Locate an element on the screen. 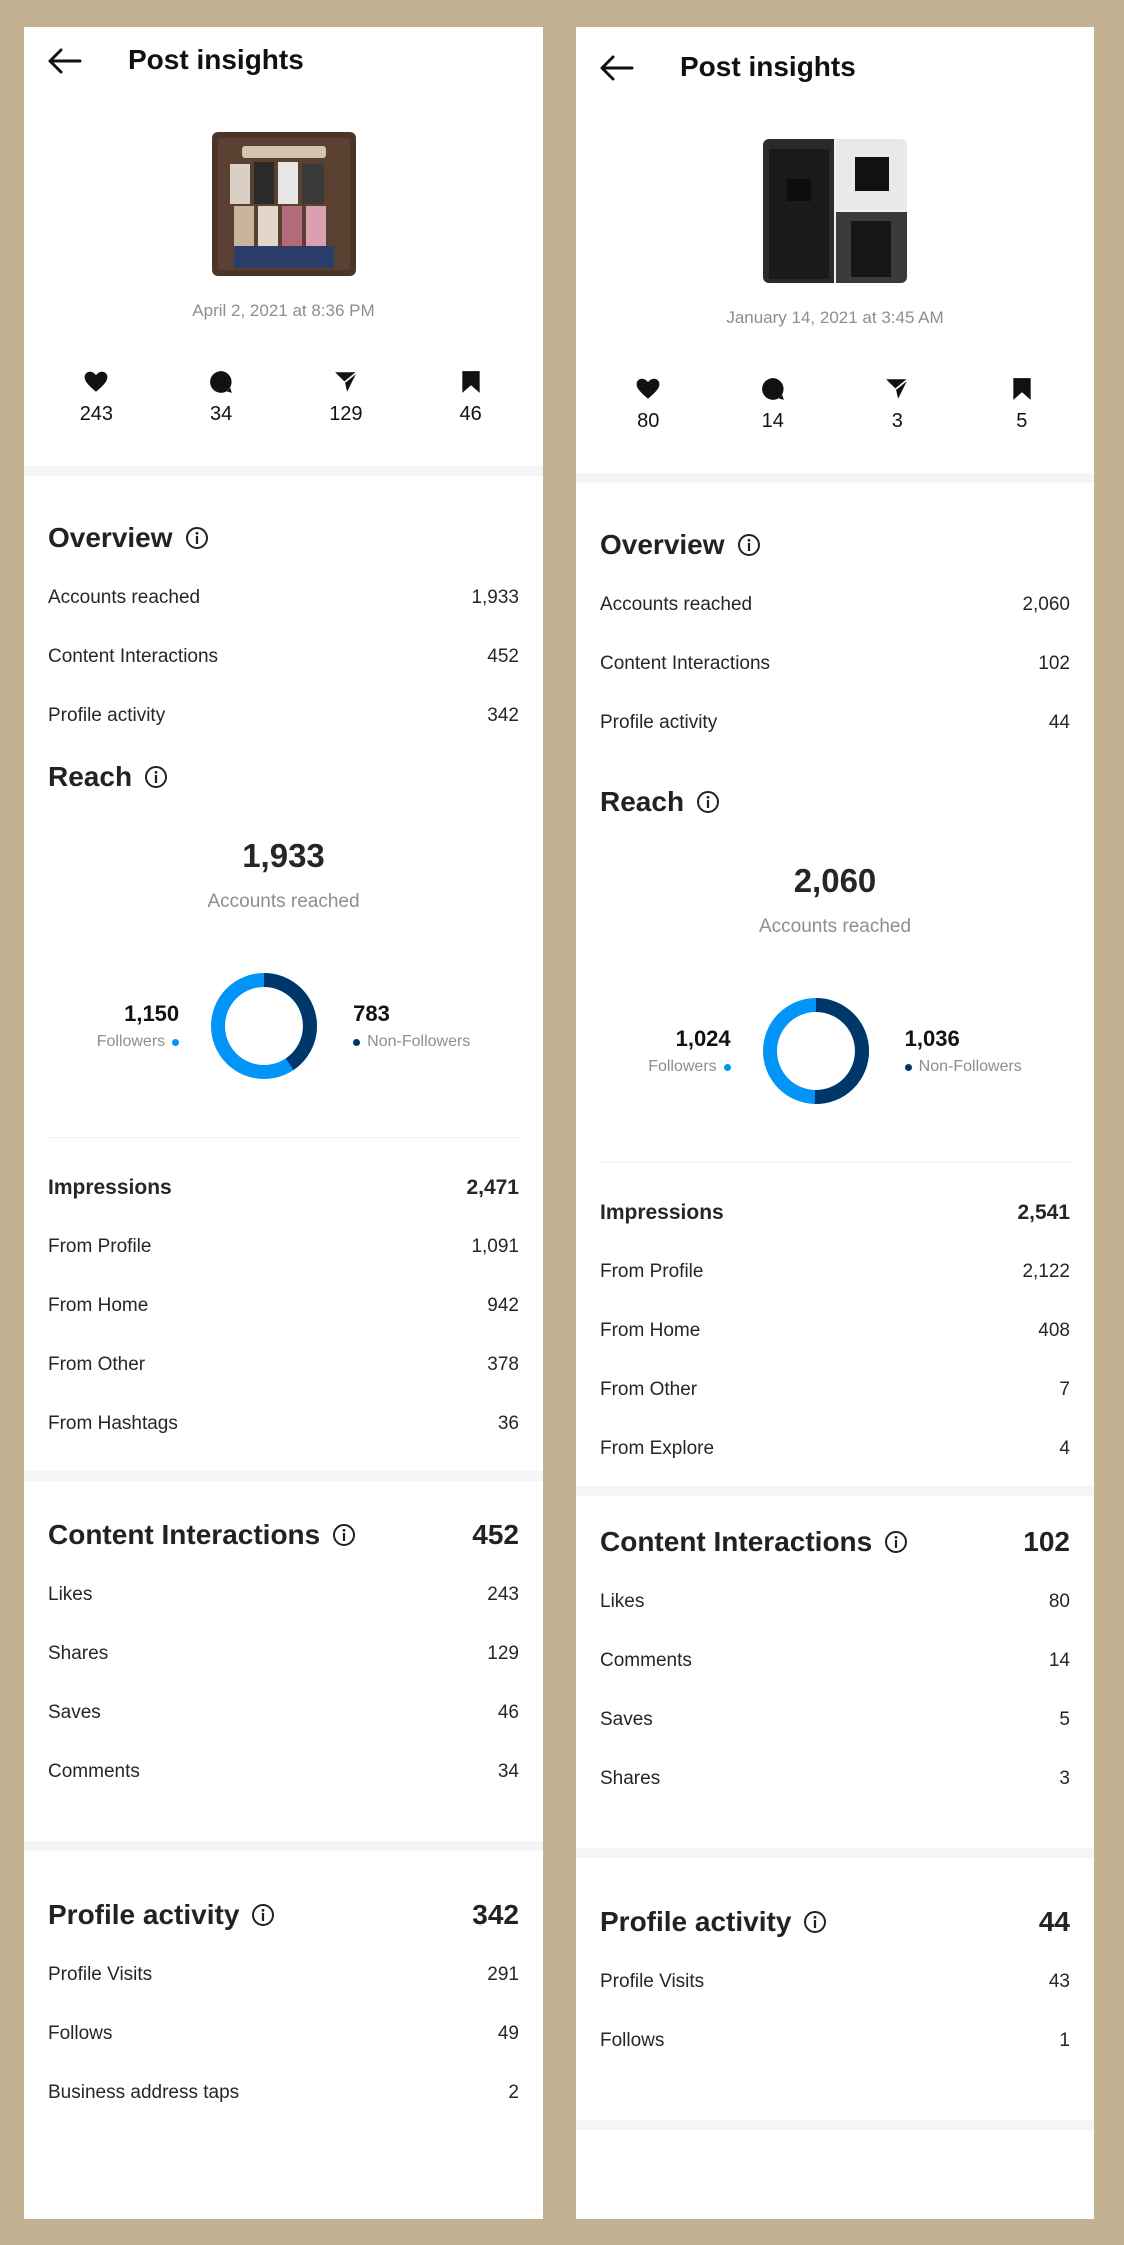 The height and width of the screenshot is (2245, 1124). impressions-row: From Other 378 is located at coordinates (283, 1364).